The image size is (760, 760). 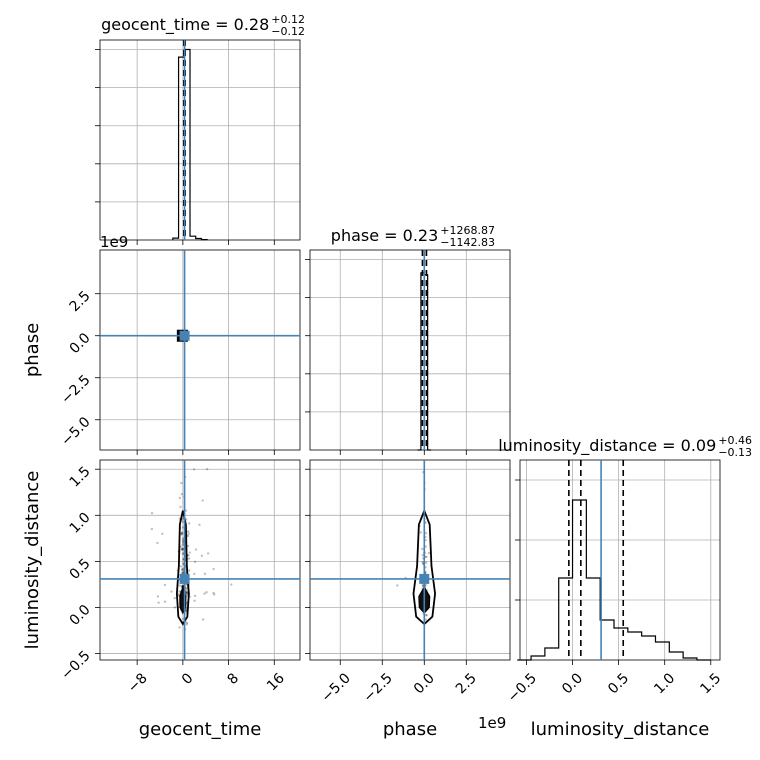 What do you see at coordinates (80, 301) in the screenshot?
I see `ytick-label-phase-3: 2.5` at bounding box center [80, 301].